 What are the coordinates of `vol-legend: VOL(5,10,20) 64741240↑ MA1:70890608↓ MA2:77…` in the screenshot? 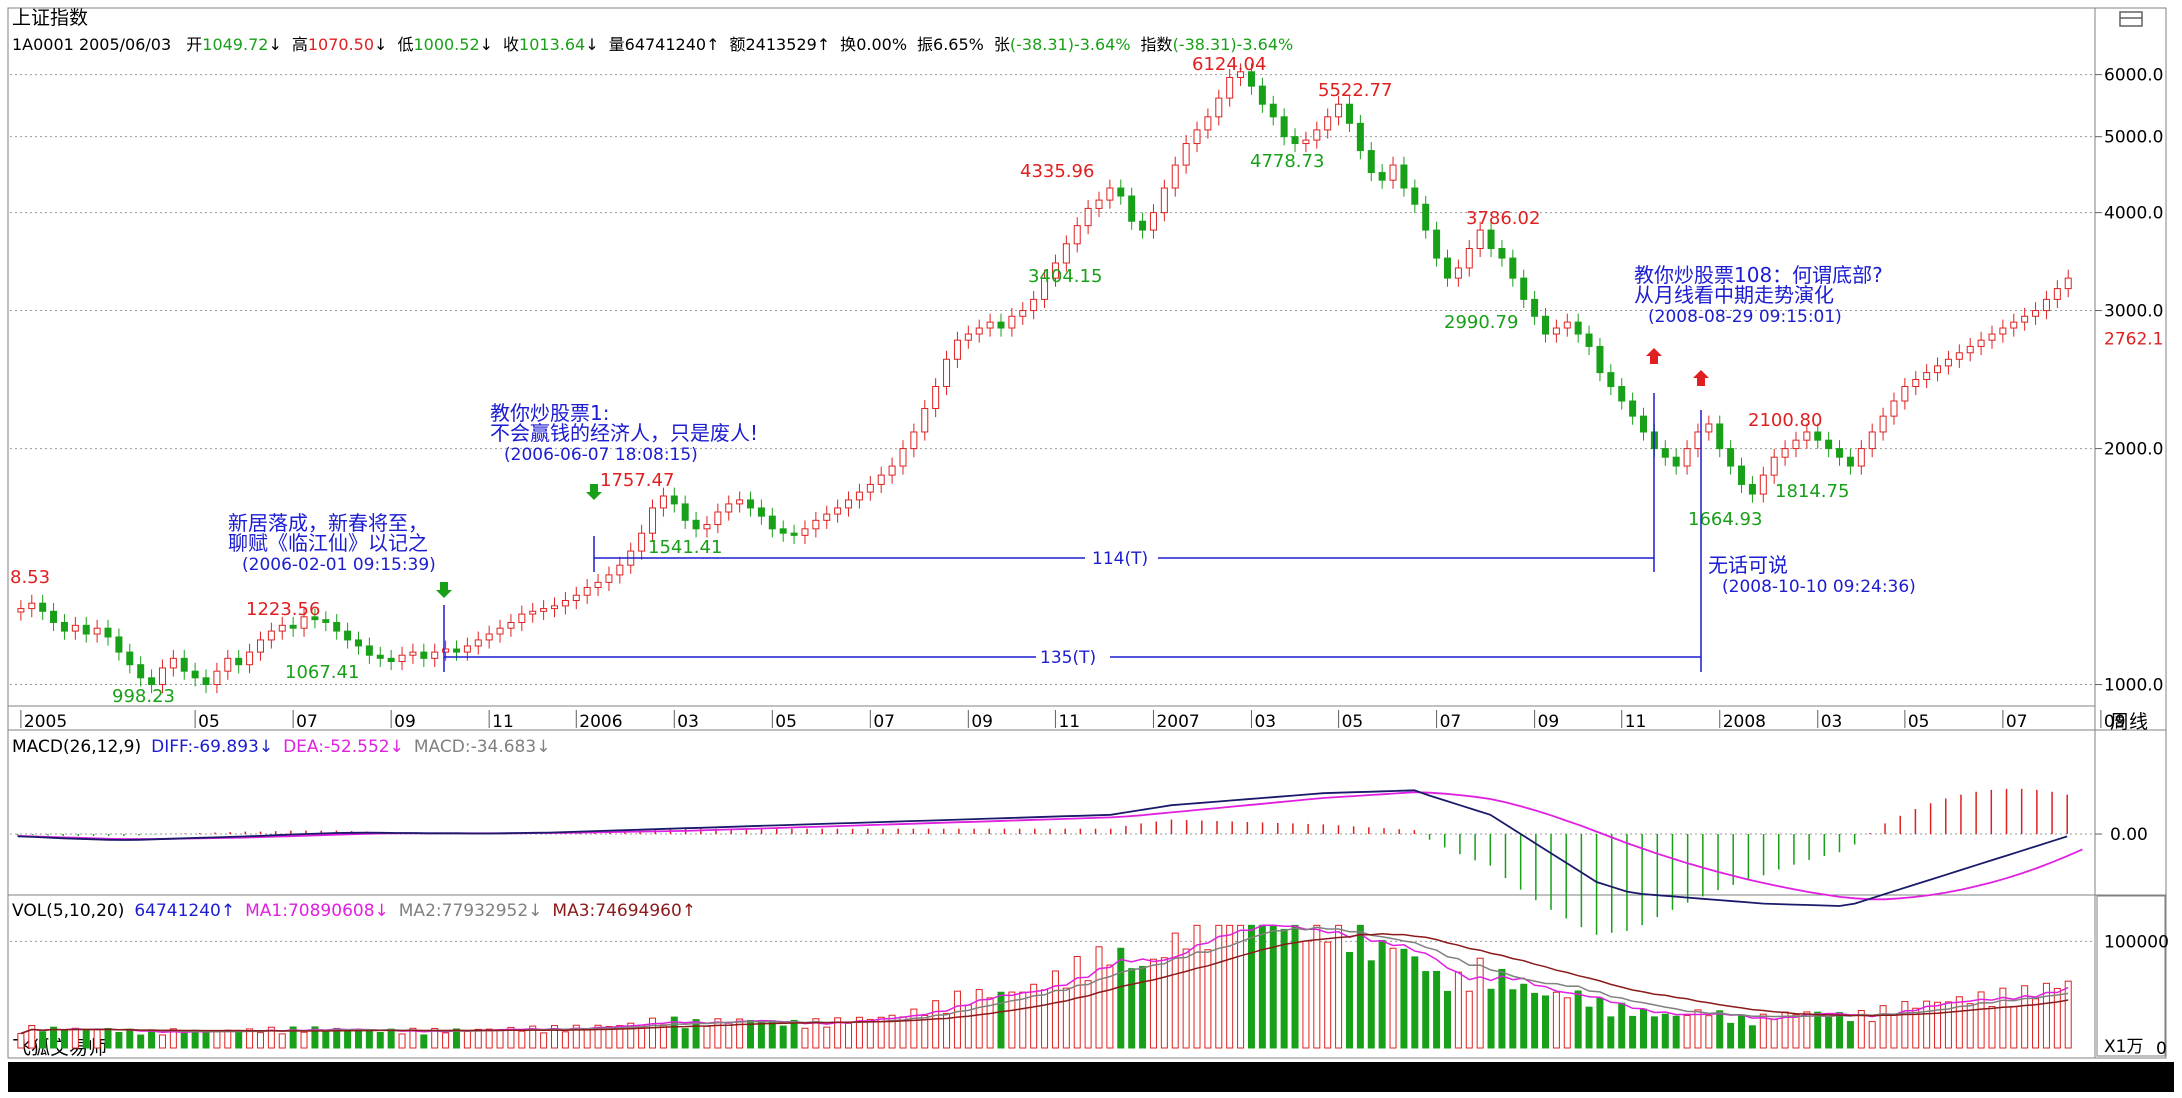 It's located at (354, 911).